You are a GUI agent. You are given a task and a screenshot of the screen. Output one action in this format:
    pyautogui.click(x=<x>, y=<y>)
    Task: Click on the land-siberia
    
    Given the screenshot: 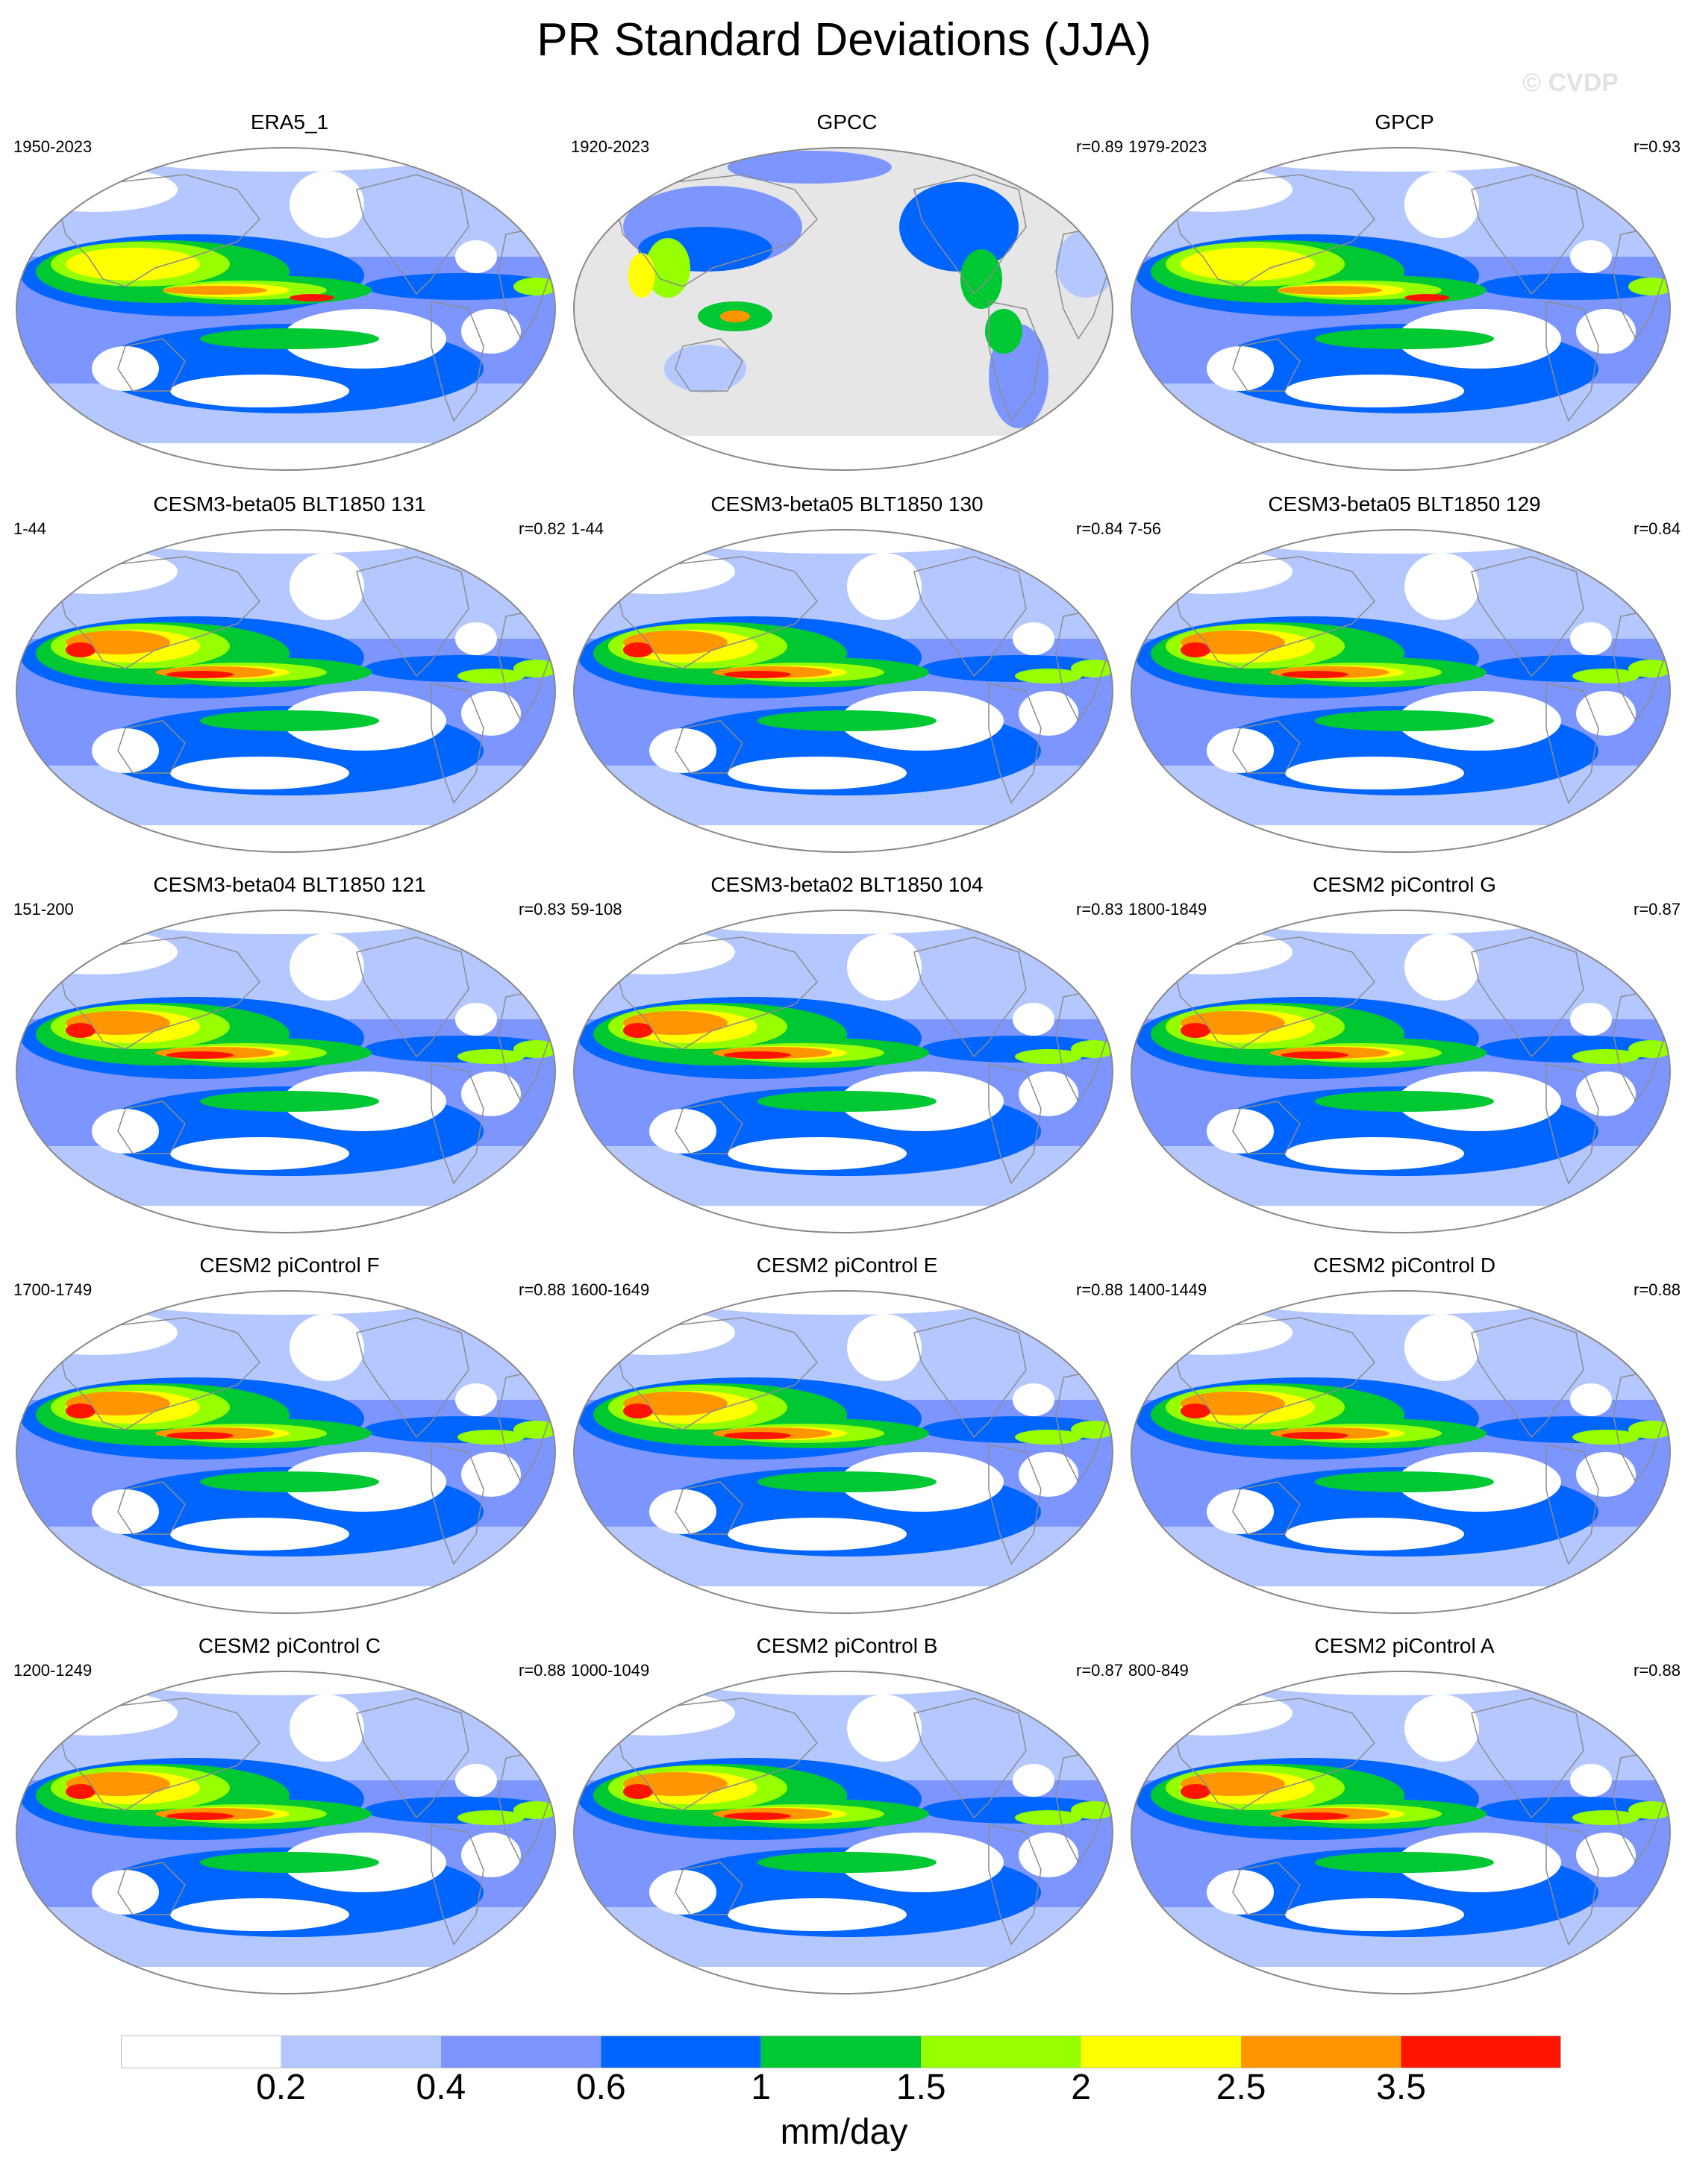 What is the action you would take?
    pyautogui.click(x=810, y=167)
    